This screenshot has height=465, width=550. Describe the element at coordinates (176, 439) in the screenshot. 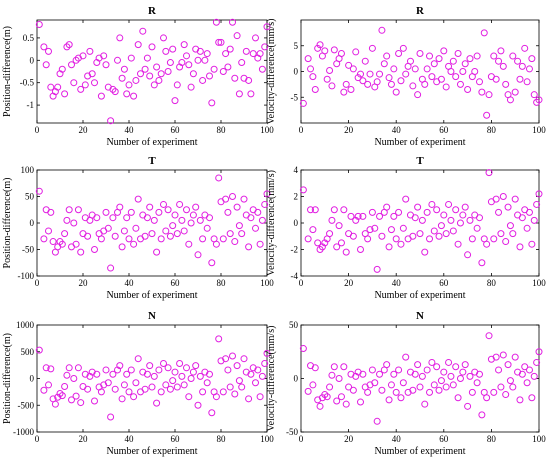

I see `x-tick-label: 60` at that location.